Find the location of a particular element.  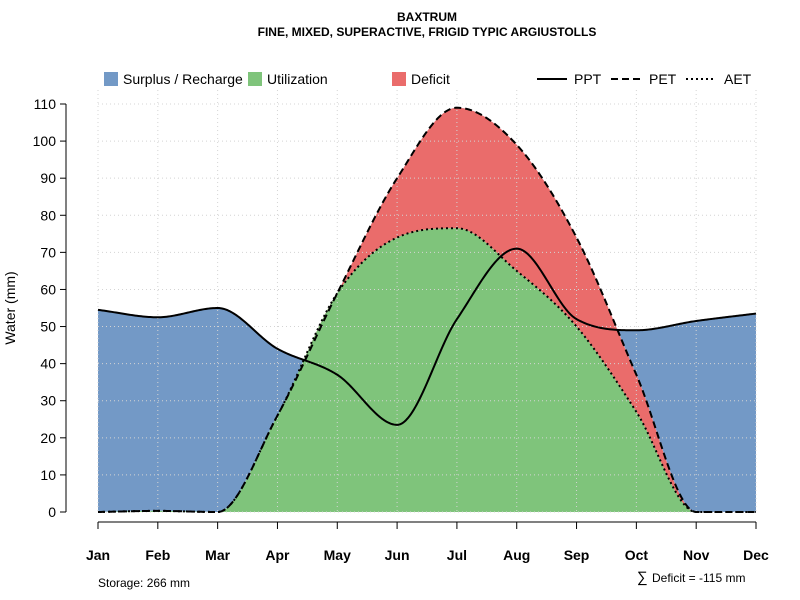

x-tick-label-dec: Dec is located at coordinates (756, 555).